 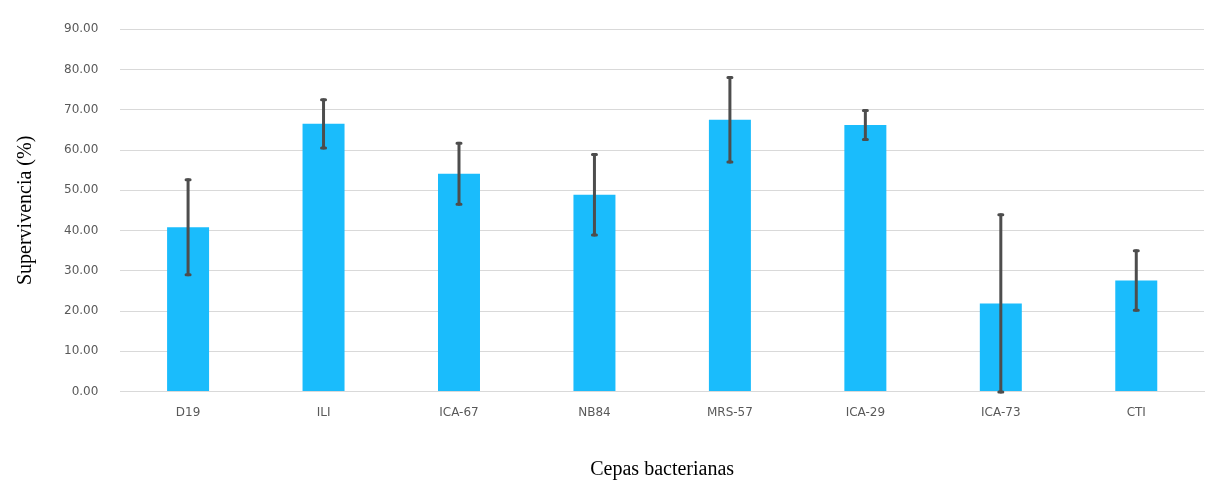 What do you see at coordinates (594, 411) in the screenshot?
I see `x-tick-label: NB84` at bounding box center [594, 411].